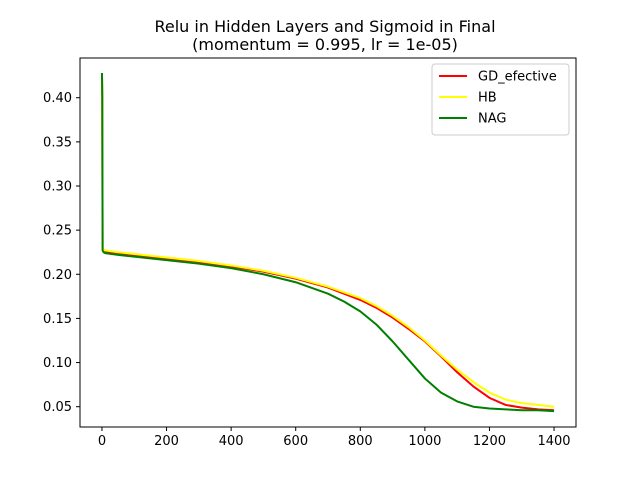 The width and height of the screenshot is (640, 480). Describe the element at coordinates (487, 98) in the screenshot. I see `legend-label-hb: HB` at that location.